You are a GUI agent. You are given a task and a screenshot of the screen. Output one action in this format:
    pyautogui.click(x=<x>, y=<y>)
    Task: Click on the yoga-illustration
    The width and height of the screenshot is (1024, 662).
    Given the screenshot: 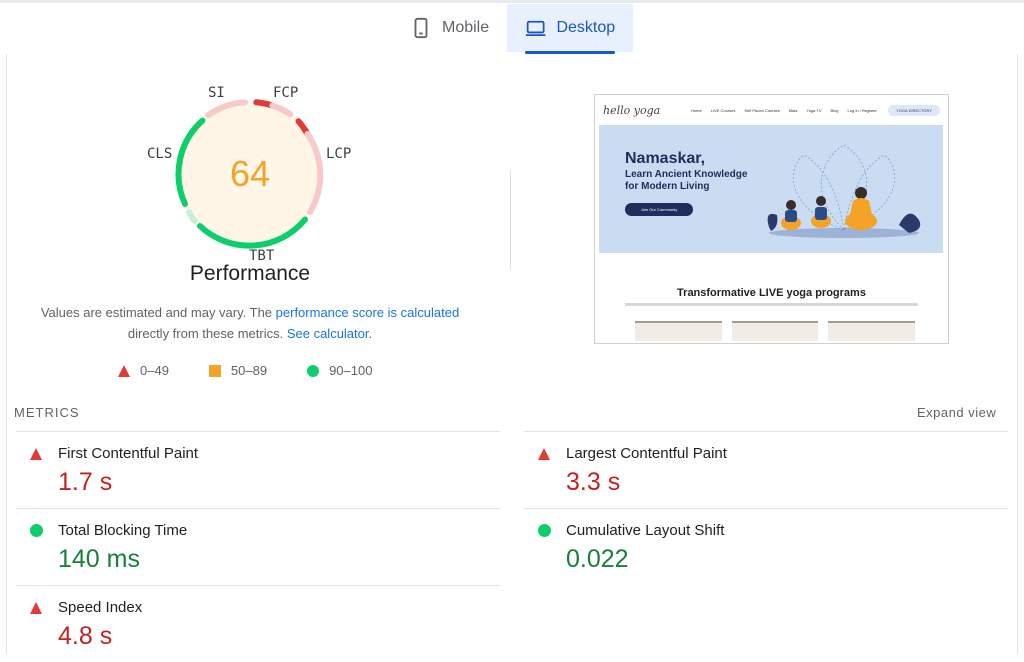 What is the action you would take?
    pyautogui.click(x=844, y=191)
    